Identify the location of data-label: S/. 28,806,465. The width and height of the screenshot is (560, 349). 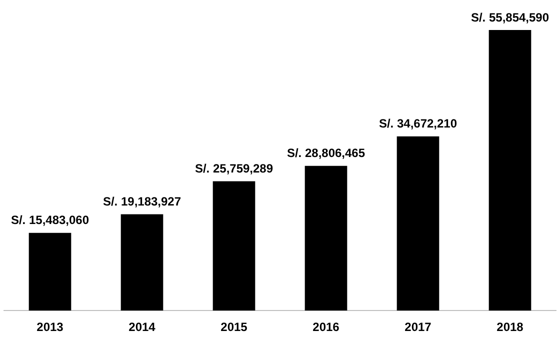
(326, 153).